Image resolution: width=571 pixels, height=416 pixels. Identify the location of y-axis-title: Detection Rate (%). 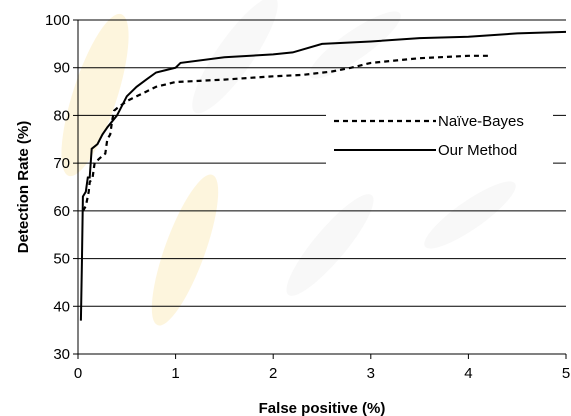
(23, 187).